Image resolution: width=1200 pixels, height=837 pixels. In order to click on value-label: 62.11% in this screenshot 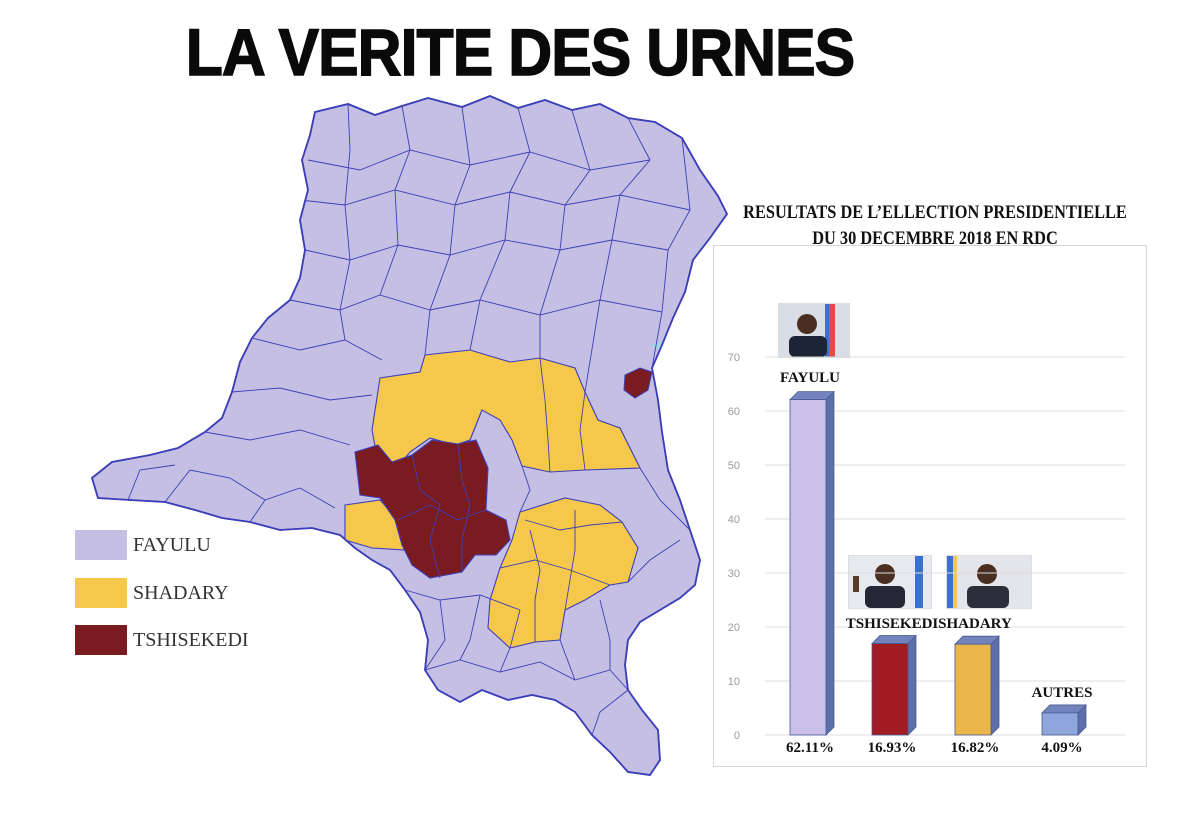, I will do `click(810, 748)`.